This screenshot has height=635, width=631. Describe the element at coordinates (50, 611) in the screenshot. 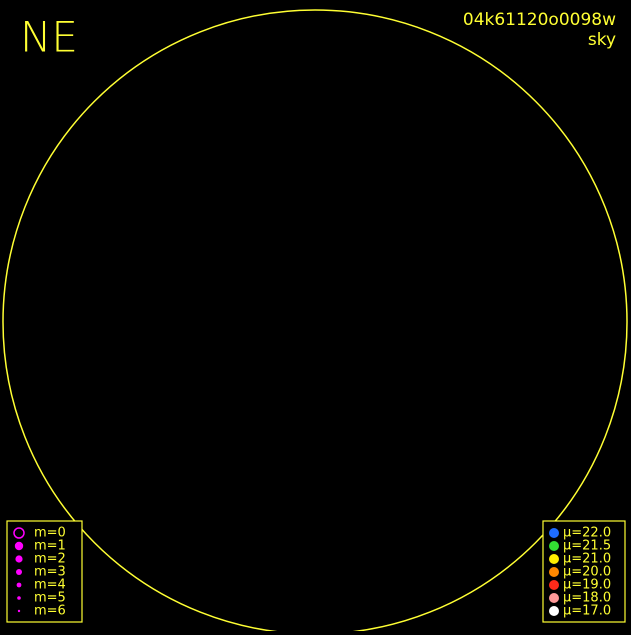

I see `magnitude-label: m=6` at that location.